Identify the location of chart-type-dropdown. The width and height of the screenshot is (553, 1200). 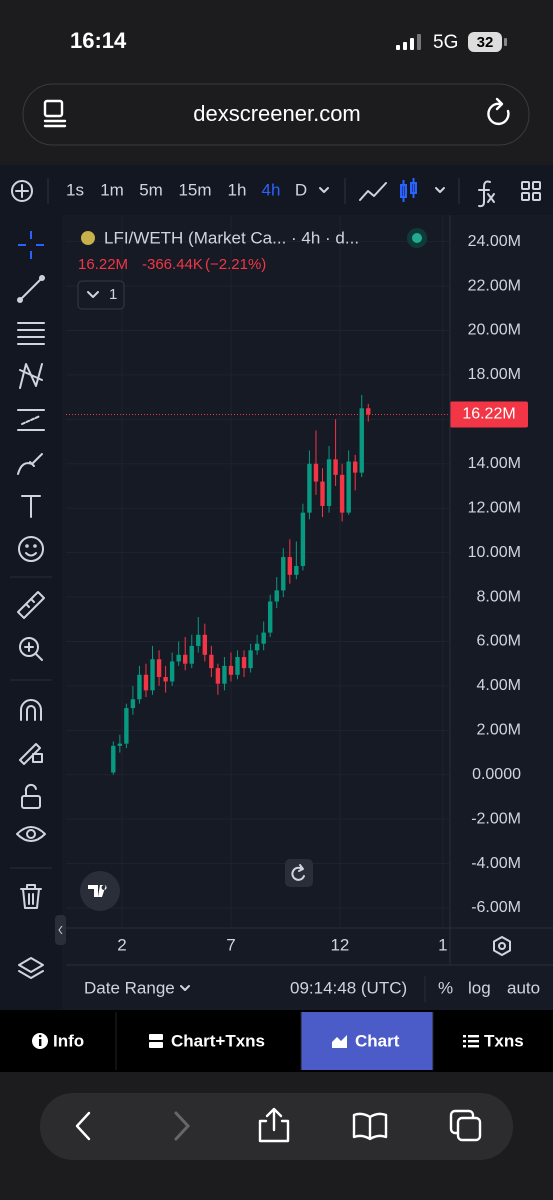
(440, 190).